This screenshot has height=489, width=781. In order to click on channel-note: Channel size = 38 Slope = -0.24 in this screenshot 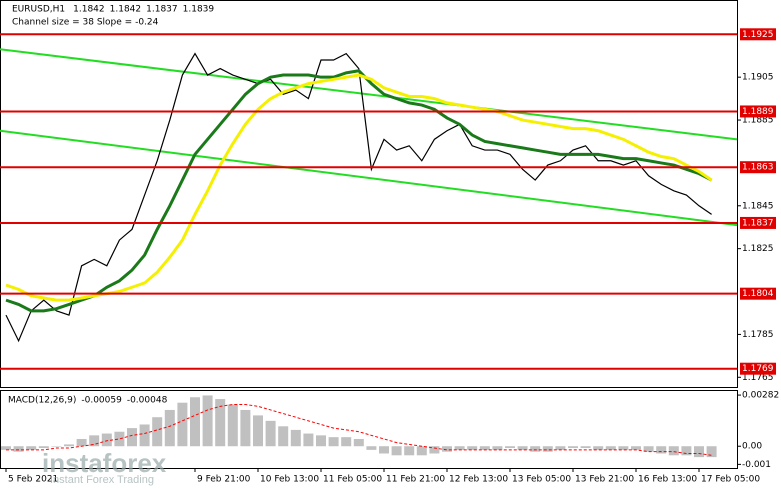, I will do `click(85, 23)`.